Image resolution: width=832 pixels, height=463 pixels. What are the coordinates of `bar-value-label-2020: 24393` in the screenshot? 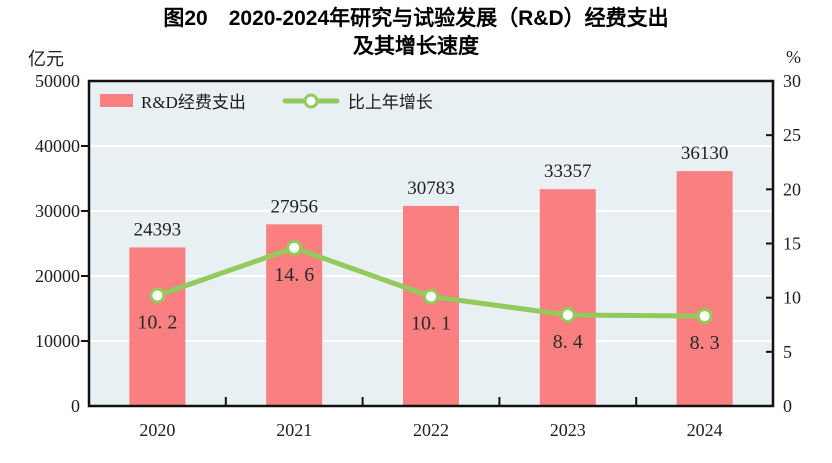 It's located at (158, 229).